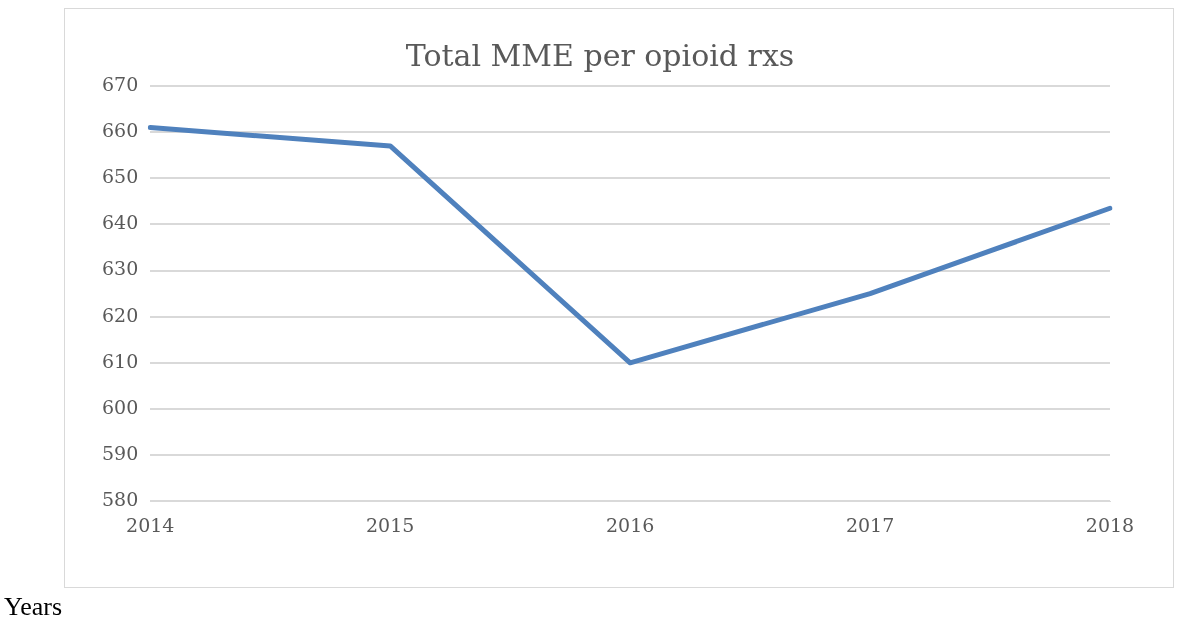  Describe the element at coordinates (120, 406) in the screenshot. I see `y-tick-label: 600` at that location.